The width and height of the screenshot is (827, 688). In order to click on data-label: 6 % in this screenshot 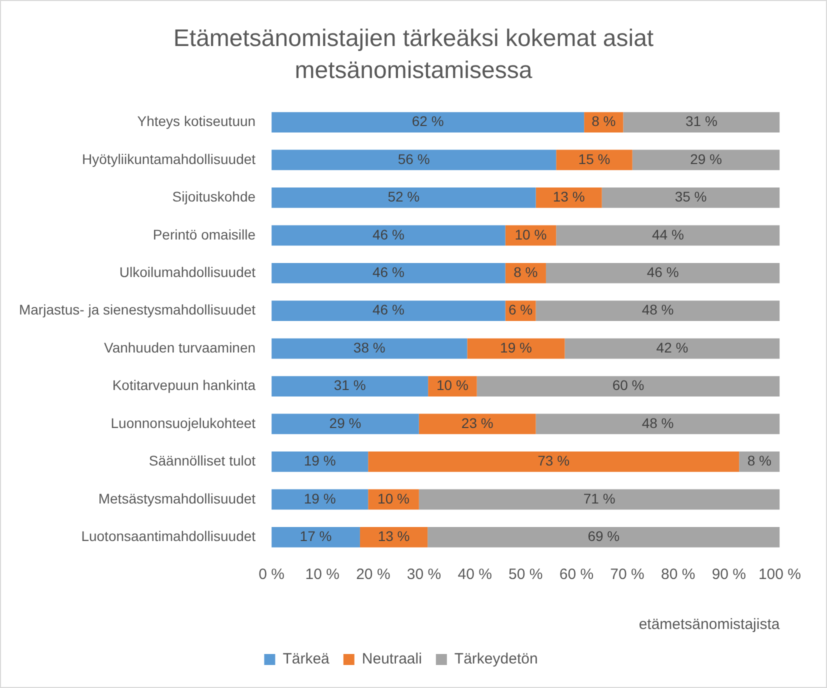, I will do `click(520, 310)`.